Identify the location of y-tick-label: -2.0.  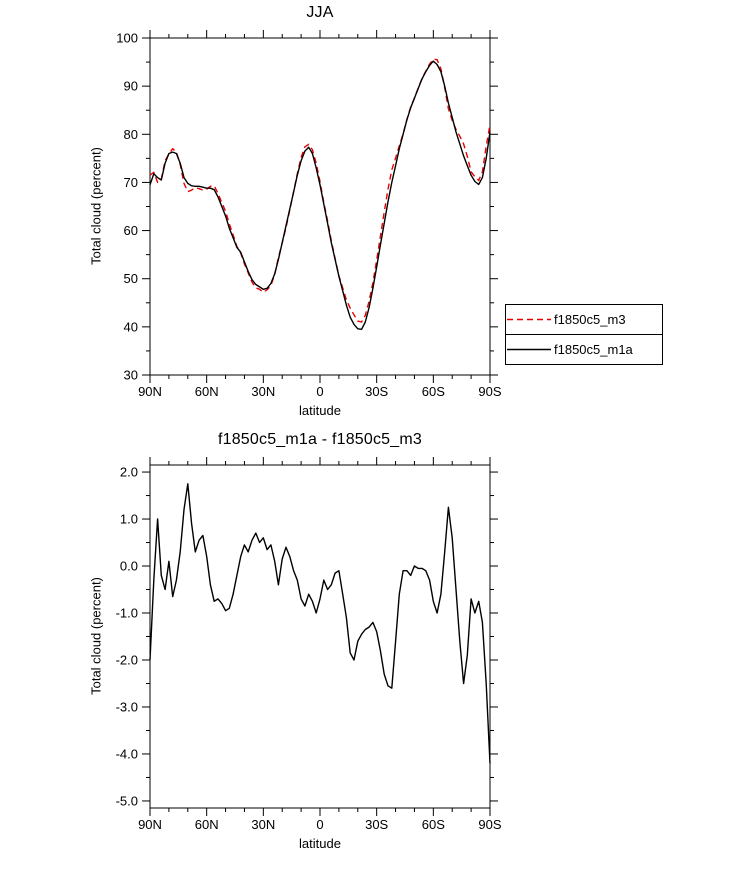
(127, 659).